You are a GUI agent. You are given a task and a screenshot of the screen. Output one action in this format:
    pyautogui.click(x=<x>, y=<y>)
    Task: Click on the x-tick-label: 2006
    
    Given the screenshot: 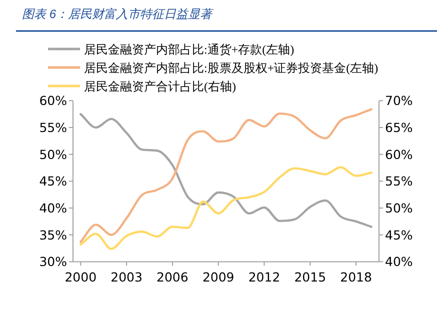 What is the action you would take?
    pyautogui.click(x=172, y=277)
    